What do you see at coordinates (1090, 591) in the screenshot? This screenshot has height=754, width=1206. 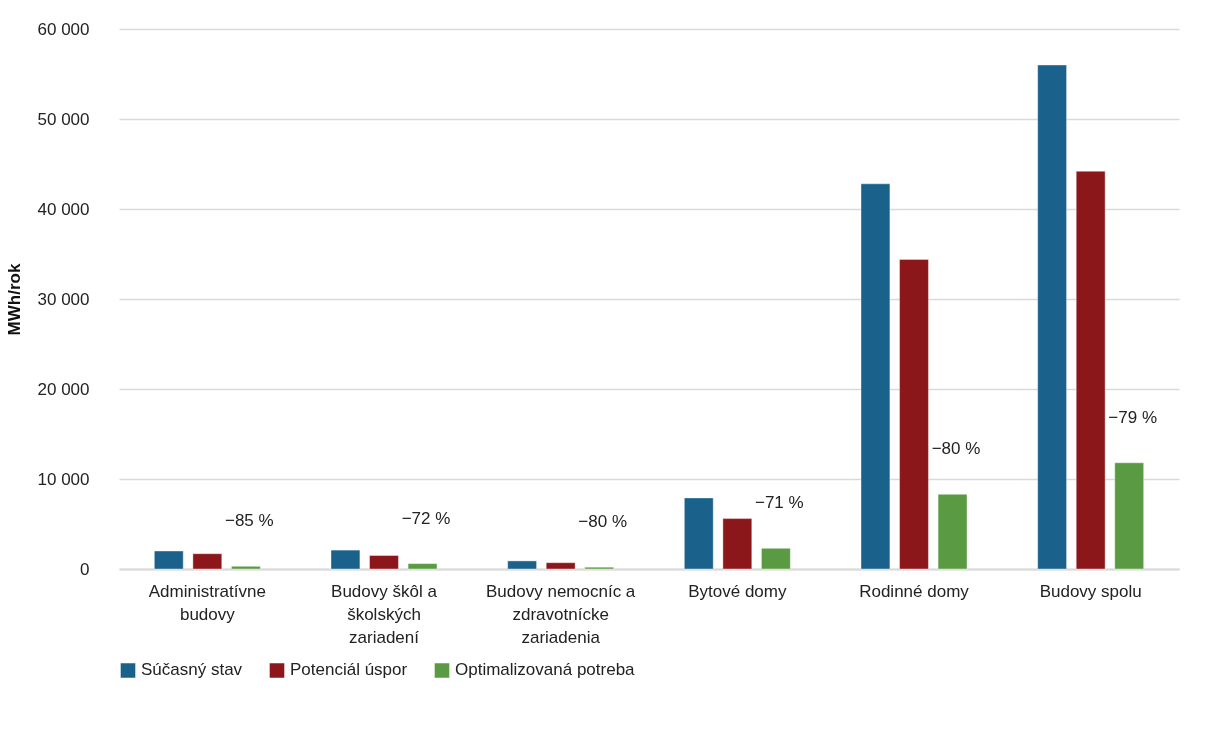 I see `x-tick-label: Budovy spolu` at bounding box center [1090, 591].